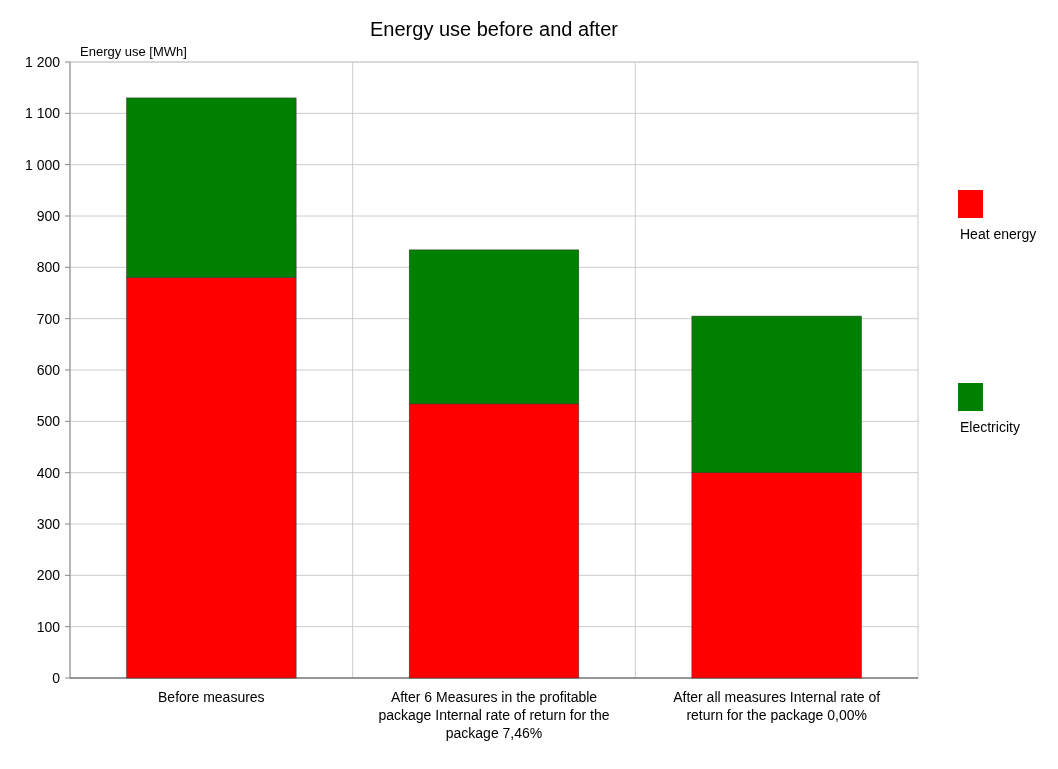 The width and height of the screenshot is (1058, 769). What do you see at coordinates (48, 523) in the screenshot?
I see `y-tick-label: 300` at bounding box center [48, 523].